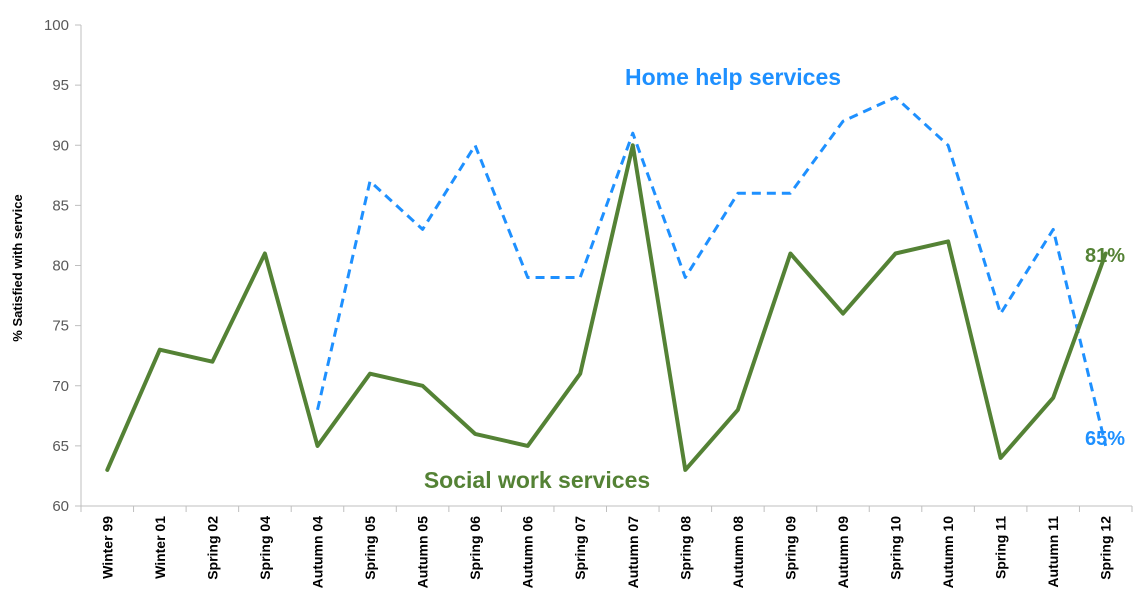 This screenshot has width=1136, height=608. What do you see at coordinates (17, 267) in the screenshot?
I see `y-axis-label: % Satisfied with service` at bounding box center [17, 267].